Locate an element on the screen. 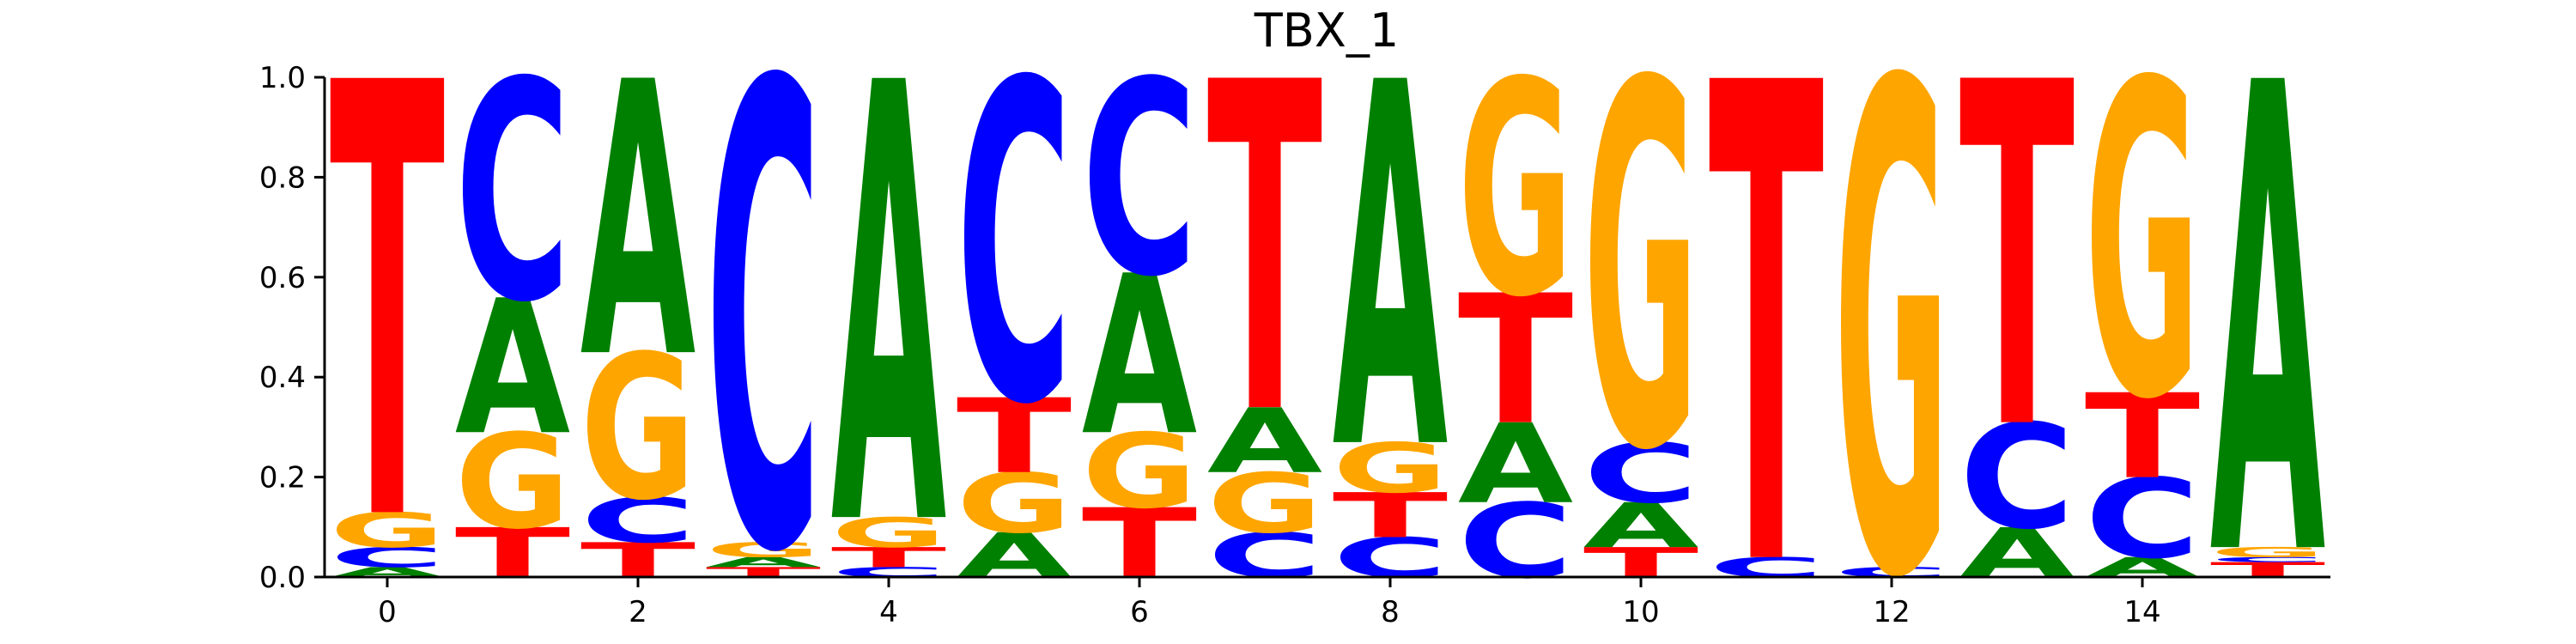 This screenshot has height=644, width=2576. x-tick-label: 14 is located at coordinates (2141, 612).